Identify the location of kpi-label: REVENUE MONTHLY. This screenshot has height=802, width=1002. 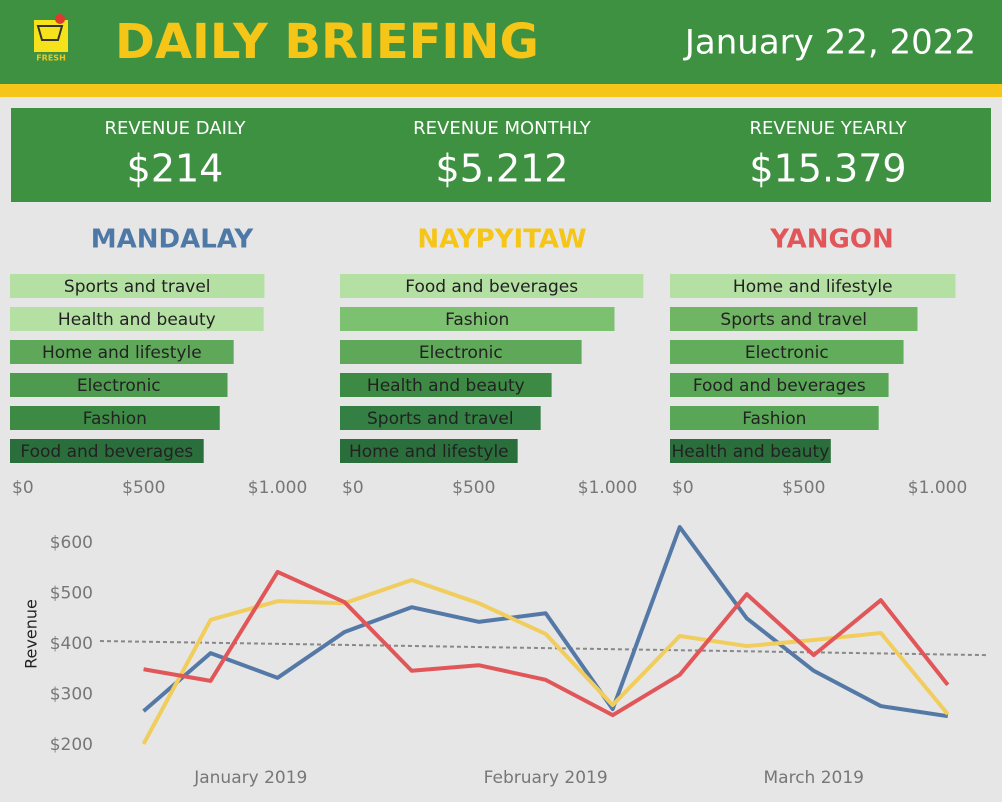
(502, 128).